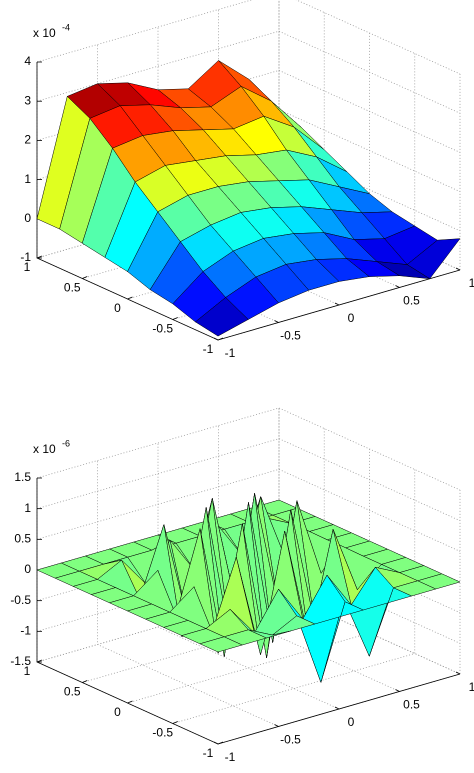 This screenshot has width=474, height=773. Describe the element at coordinates (27, 100) in the screenshot. I see `z-tick-label: 3` at that location.